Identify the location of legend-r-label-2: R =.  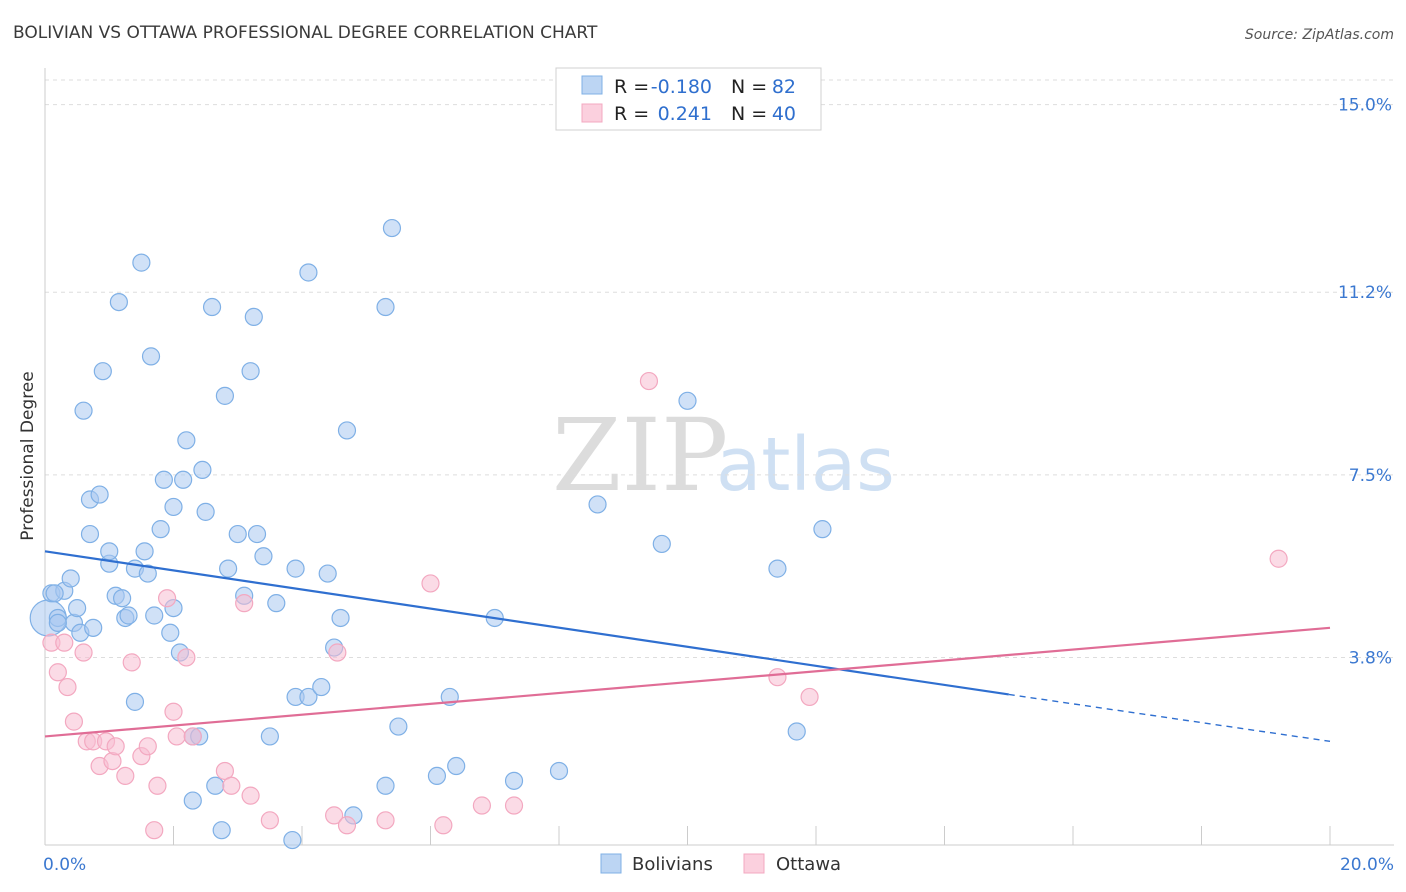
(631, 114).